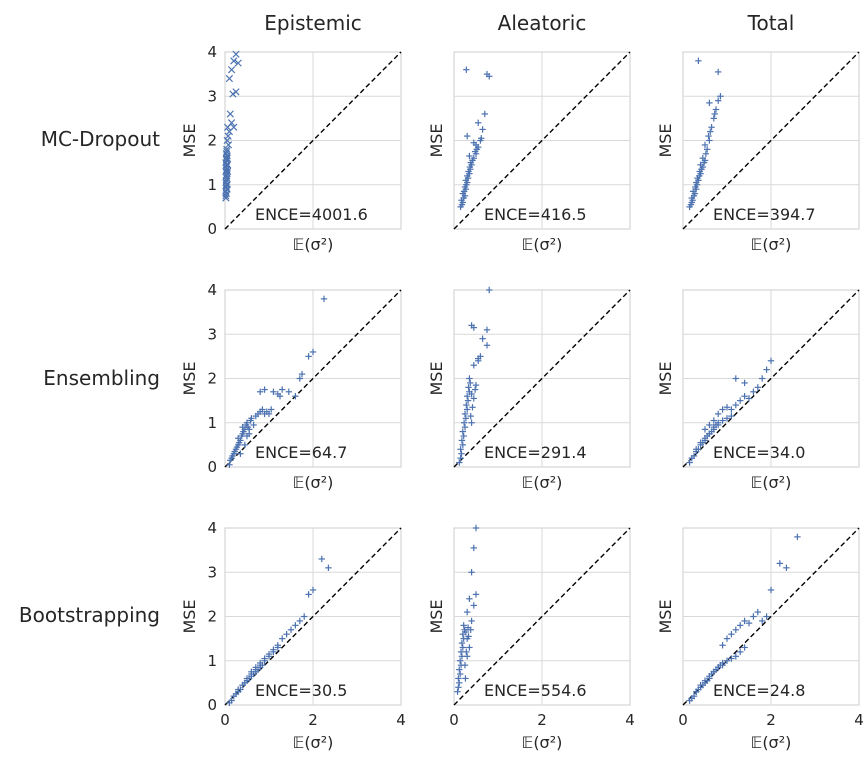 The height and width of the screenshot is (760, 864). Describe the element at coordinates (454, 720) in the screenshot. I see `x-tick-label: 0` at that location.